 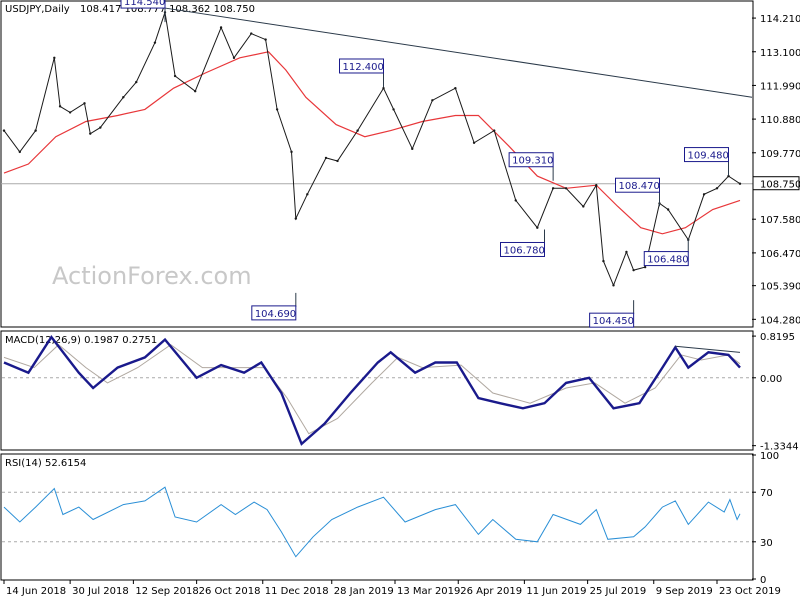 I want to click on date-tick-label: 9 Sep 2019, so click(x=684, y=591).